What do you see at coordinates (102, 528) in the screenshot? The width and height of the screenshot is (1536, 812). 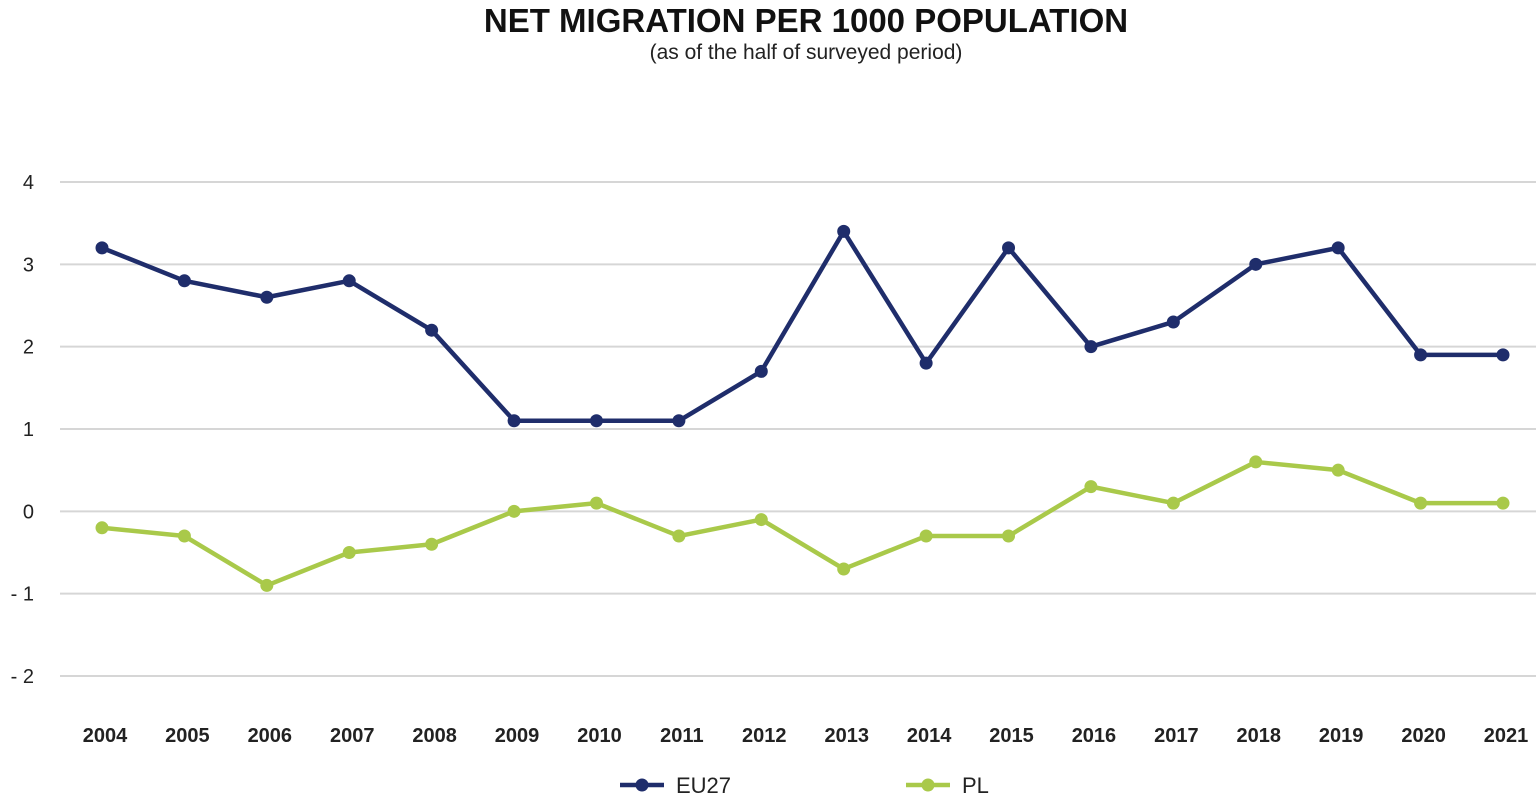 I see `data-point-pl-2004` at bounding box center [102, 528].